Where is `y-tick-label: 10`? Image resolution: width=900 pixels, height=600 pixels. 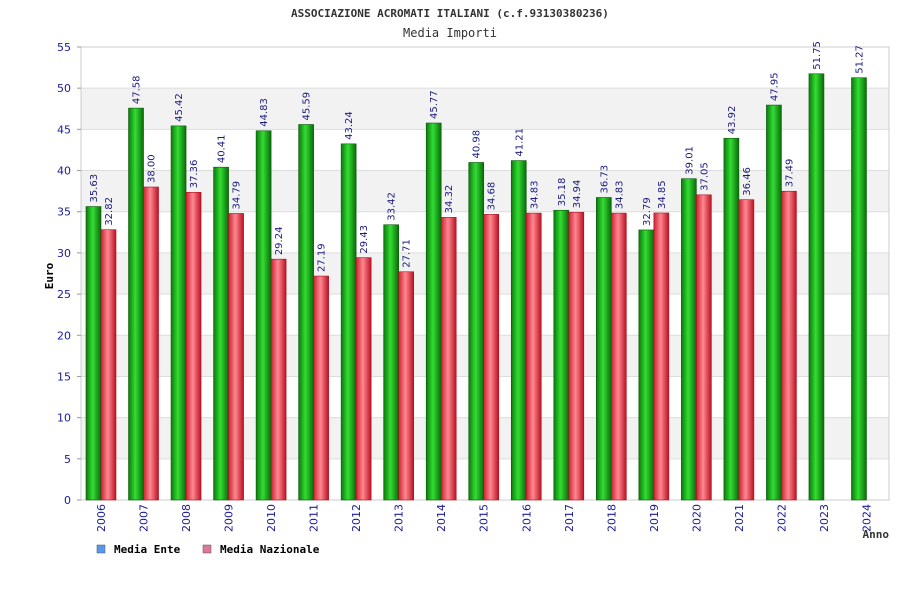
y-tick-label: 10 is located at coordinates (64, 418).